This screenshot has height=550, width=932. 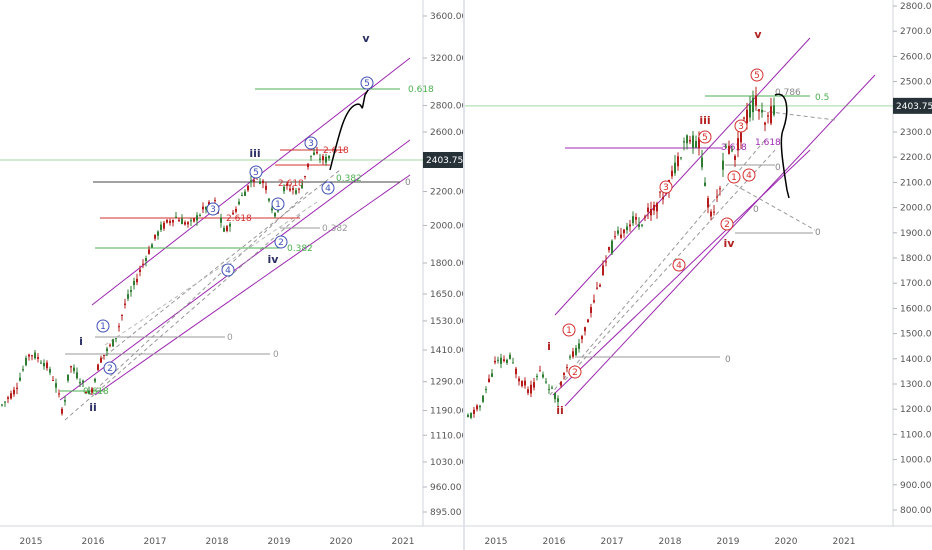 I want to click on wave-circle-label: 4, so click(x=228, y=271).